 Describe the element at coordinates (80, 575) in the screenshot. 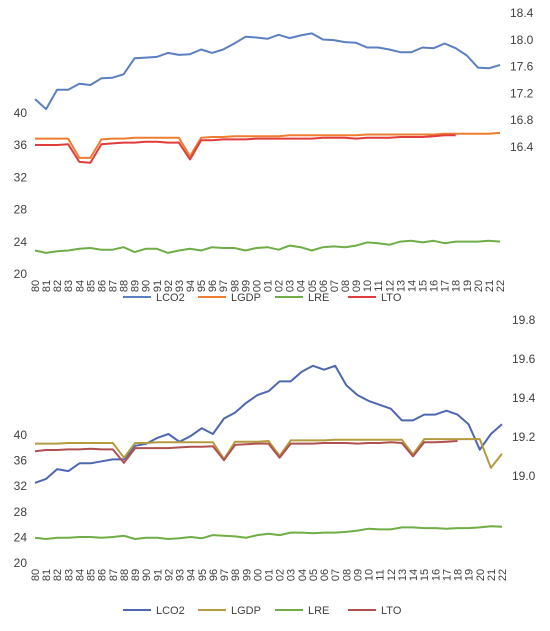

I see `x-tick-label: 84` at that location.